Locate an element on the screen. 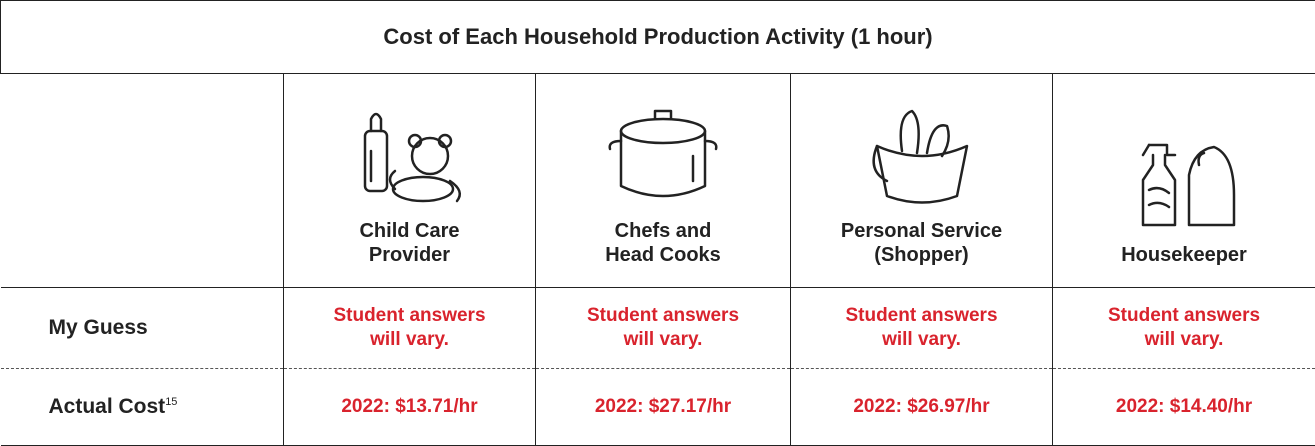 The width and height of the screenshot is (1315, 446). footnote-ref: 15 is located at coordinates (171, 402).